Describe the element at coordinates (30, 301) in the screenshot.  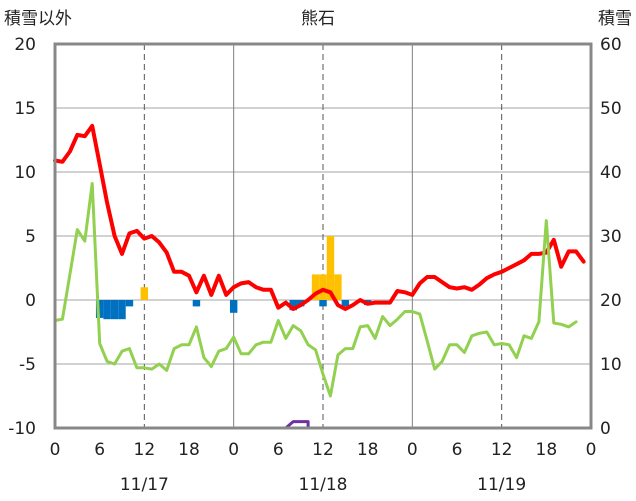
I see `y-tick-left: 0` at that location.